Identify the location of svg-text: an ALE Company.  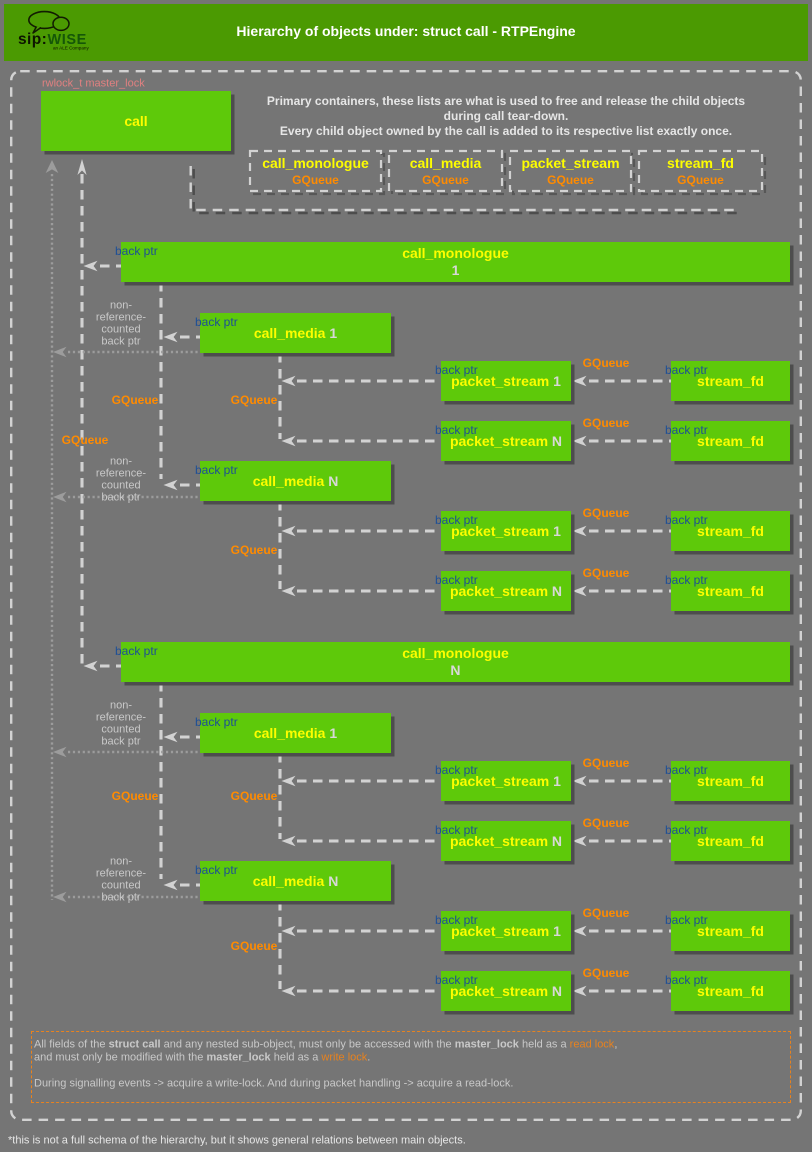
(71, 48).